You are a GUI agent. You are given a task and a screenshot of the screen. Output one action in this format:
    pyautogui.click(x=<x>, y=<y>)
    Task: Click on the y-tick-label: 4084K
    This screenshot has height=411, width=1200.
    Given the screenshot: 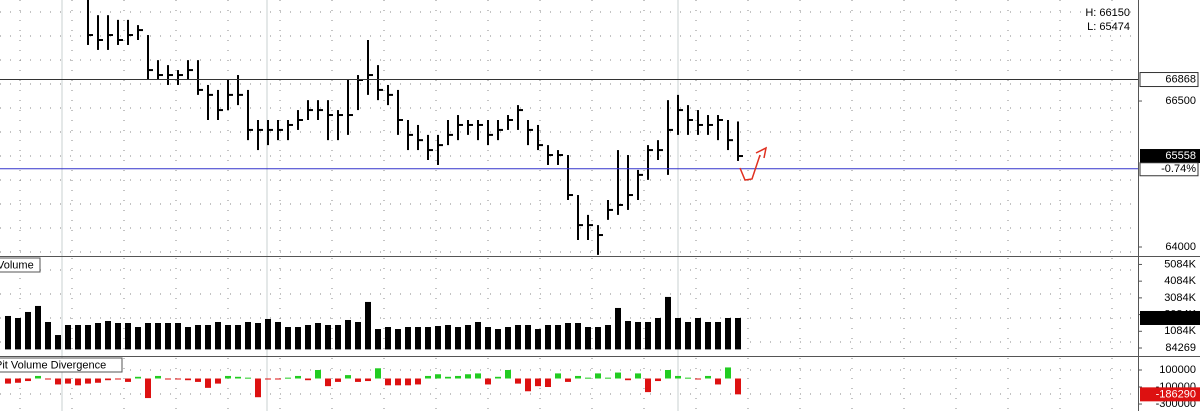 What is the action you would take?
    pyautogui.click(x=1180, y=281)
    